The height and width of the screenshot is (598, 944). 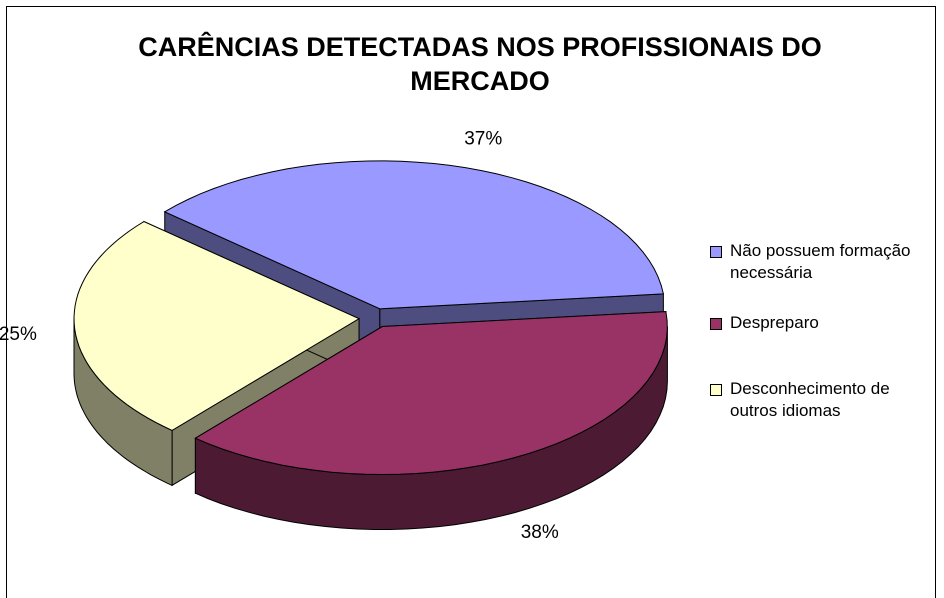 What do you see at coordinates (18, 334) in the screenshot?
I see `data-label: 25%` at bounding box center [18, 334].